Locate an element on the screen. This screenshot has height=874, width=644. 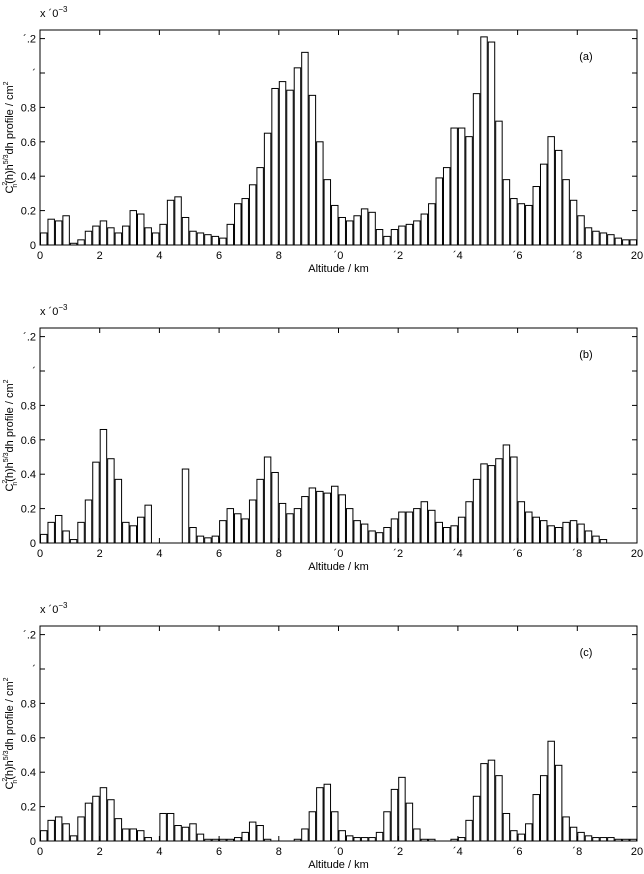
x-tick-label: ´2 is located at coordinates (398, 554).